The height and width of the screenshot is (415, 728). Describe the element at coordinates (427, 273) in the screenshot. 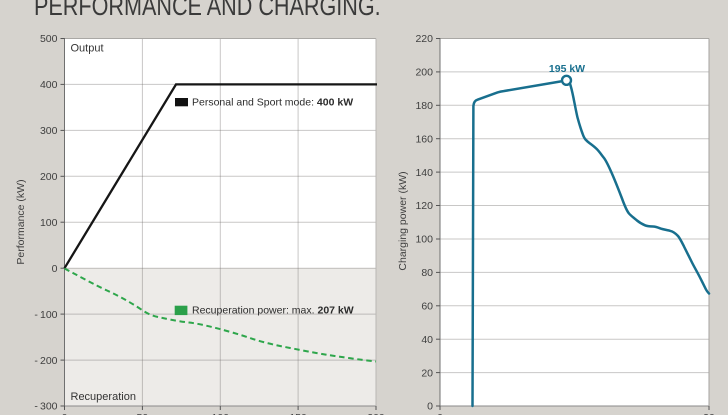

I see `svg-text: 80` at that location.